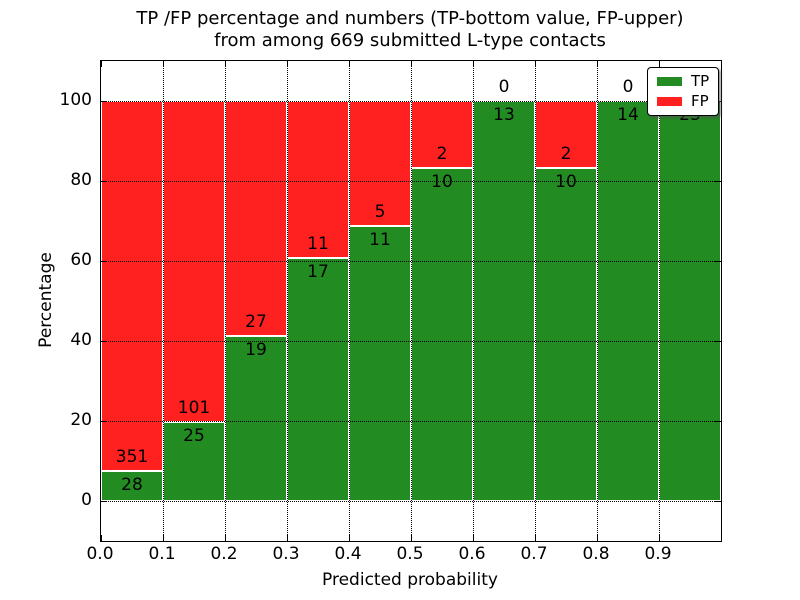  Describe the element at coordinates (700, 81) in the screenshot. I see `legend-label-tp: TP` at that location.